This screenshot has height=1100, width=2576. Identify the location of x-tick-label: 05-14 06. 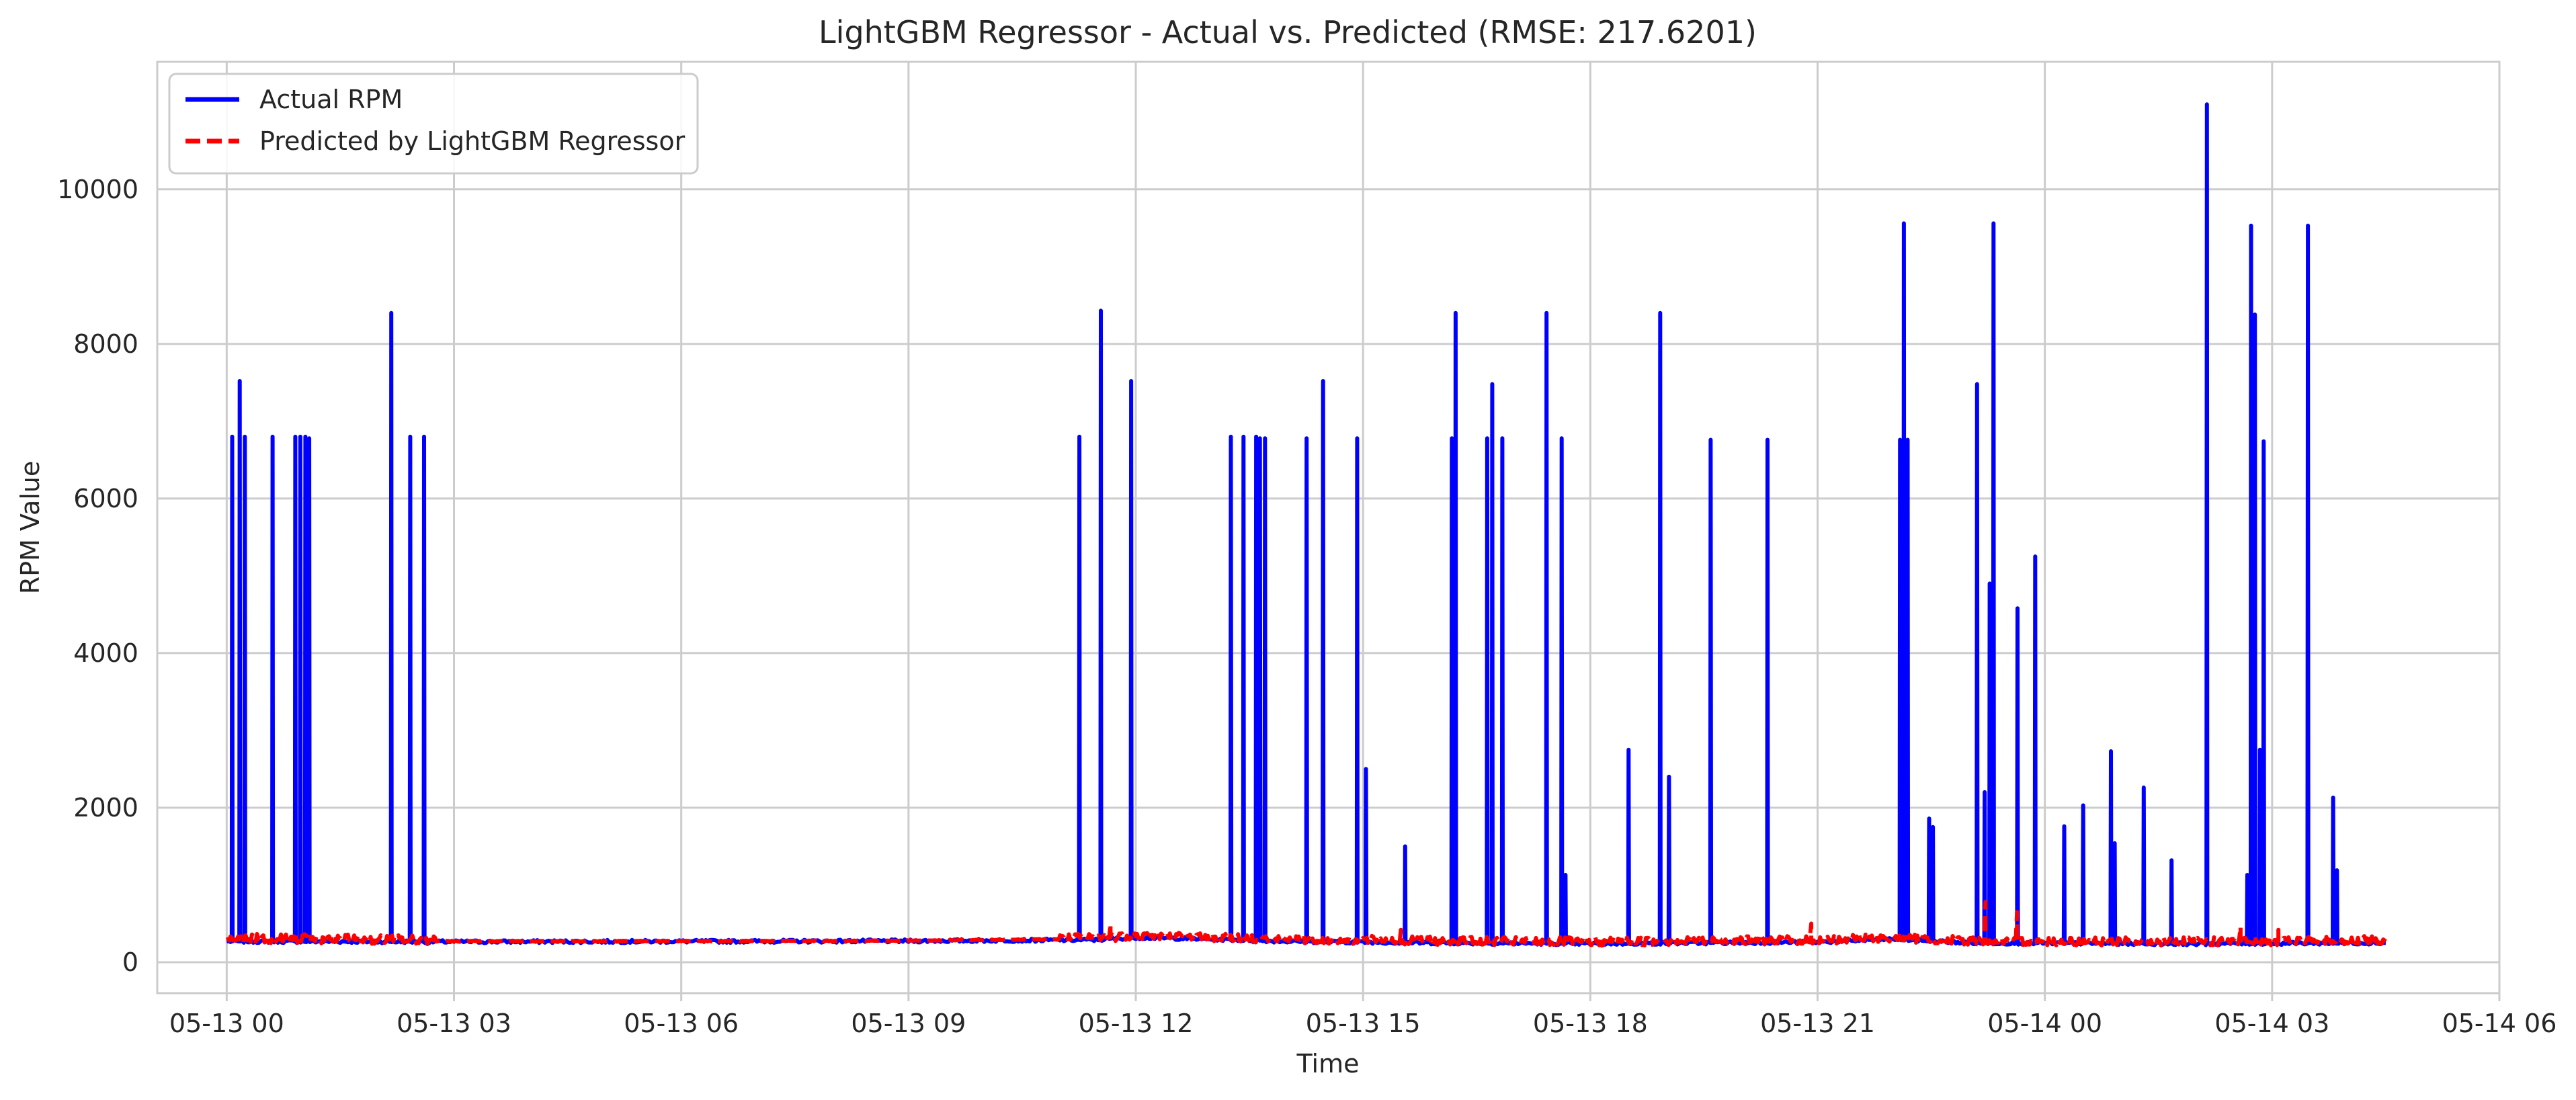
(2499, 1024).